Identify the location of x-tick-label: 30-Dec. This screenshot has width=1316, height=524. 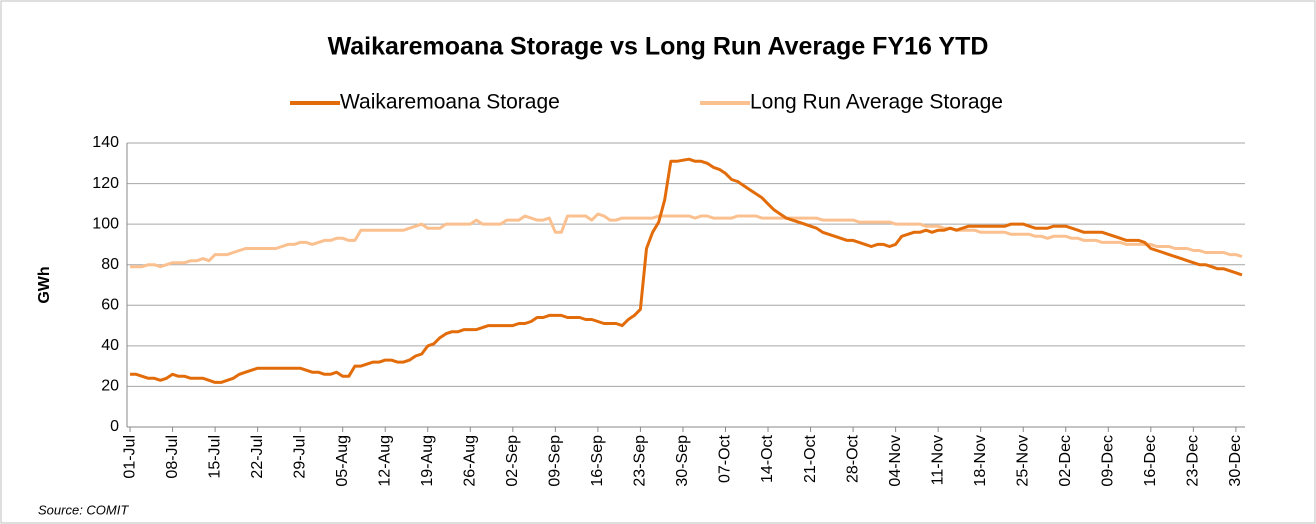
(1235, 461).